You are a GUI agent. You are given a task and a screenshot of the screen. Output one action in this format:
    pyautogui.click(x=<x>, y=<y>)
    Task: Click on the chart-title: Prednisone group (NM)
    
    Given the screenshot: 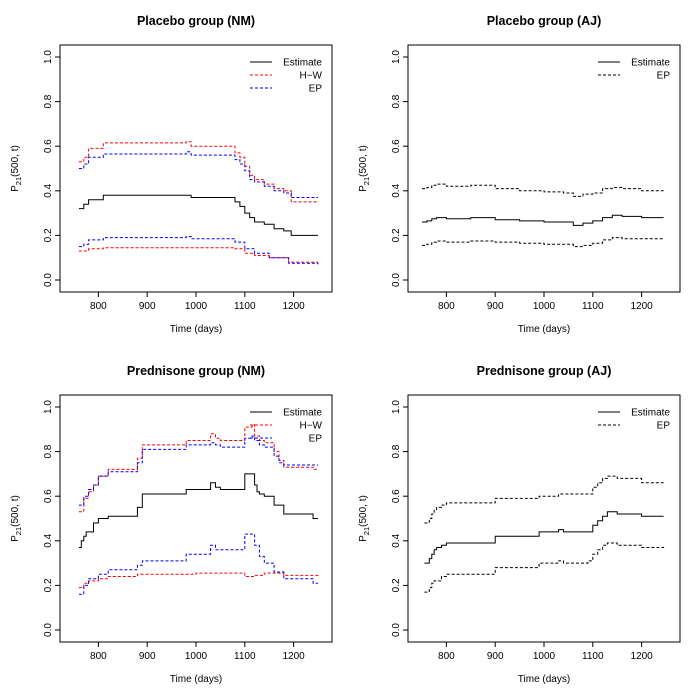 What is the action you would take?
    pyautogui.click(x=196, y=371)
    